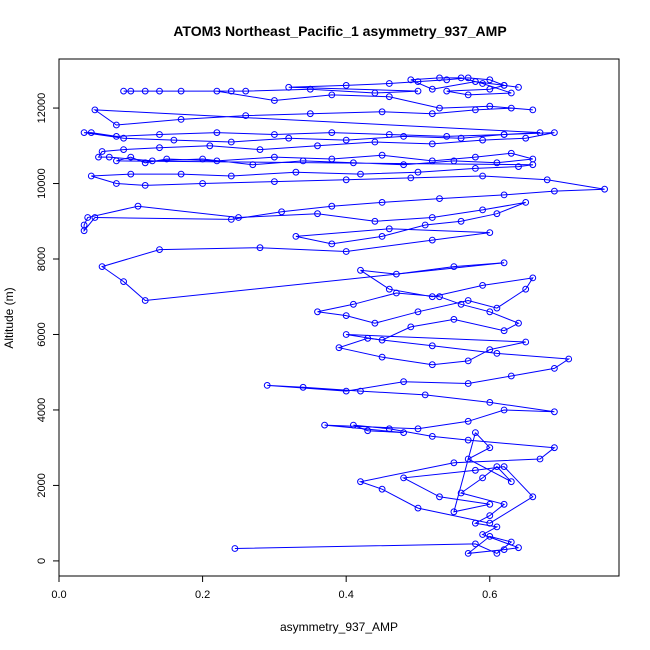 The width and height of the screenshot is (650, 650). Describe the element at coordinates (47, 328) in the screenshot. I see `y-axis: 0 2000 4000 6000 8000 10000 12000` at that location.